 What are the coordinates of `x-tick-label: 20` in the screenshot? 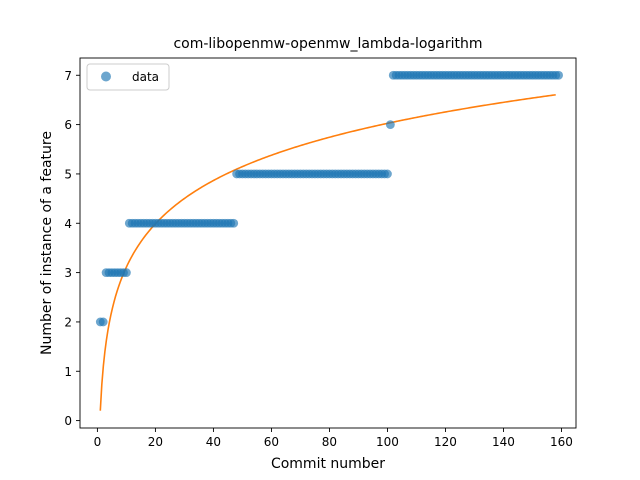 It's located at (155, 442).